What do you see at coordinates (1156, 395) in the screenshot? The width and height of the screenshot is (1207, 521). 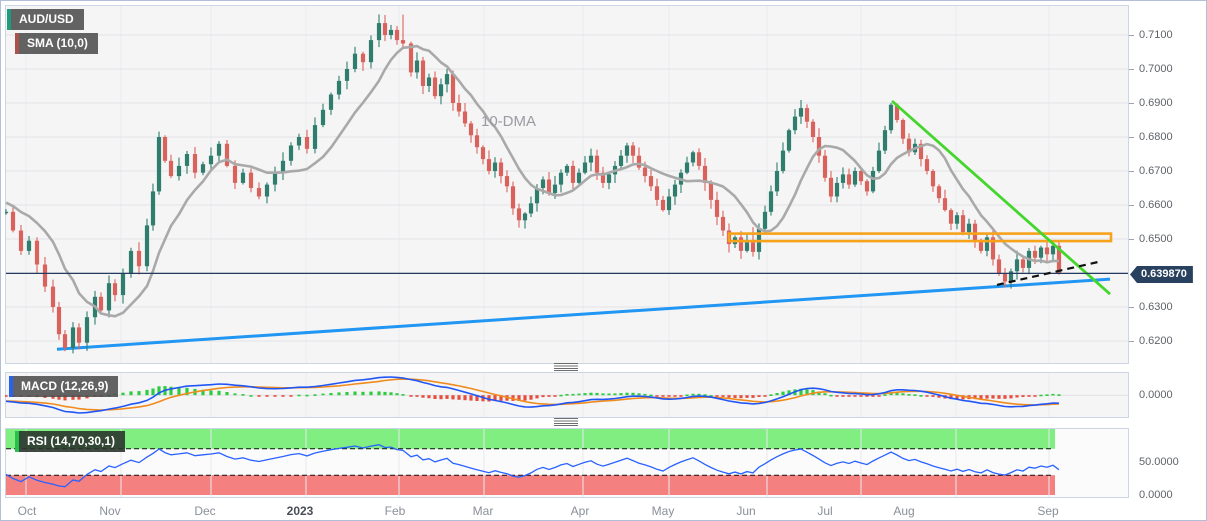 I see `macd-axis-zero: 0.0000` at bounding box center [1156, 395].